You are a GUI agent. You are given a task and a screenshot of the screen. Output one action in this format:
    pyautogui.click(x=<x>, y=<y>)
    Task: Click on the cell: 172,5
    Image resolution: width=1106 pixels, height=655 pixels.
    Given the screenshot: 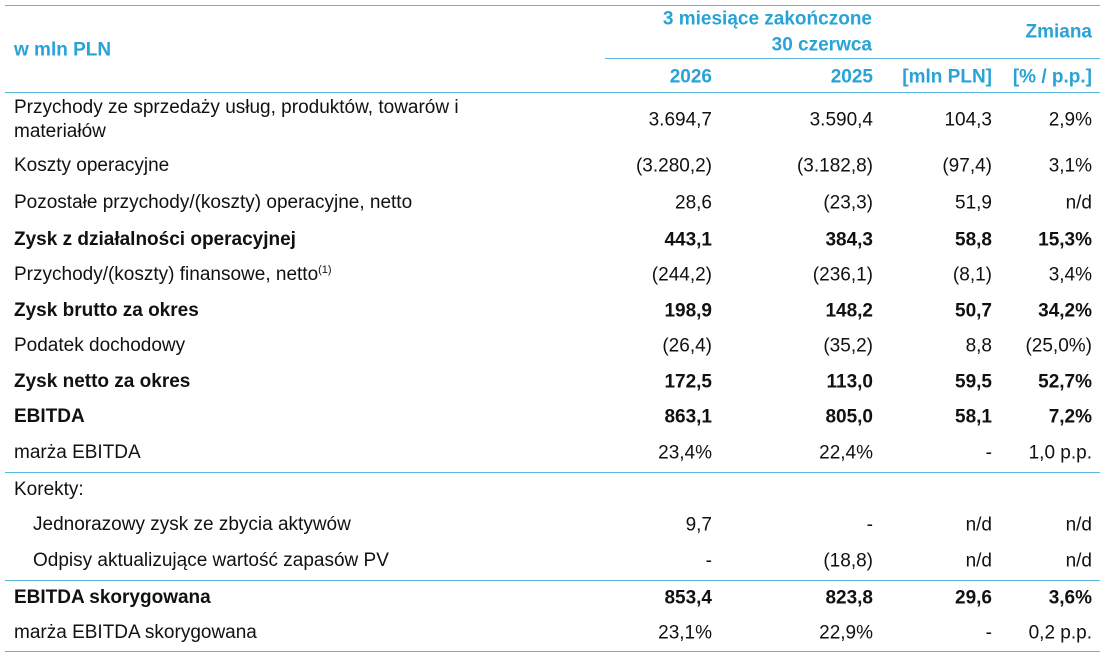 What is the action you would take?
    pyautogui.click(x=688, y=382)
    